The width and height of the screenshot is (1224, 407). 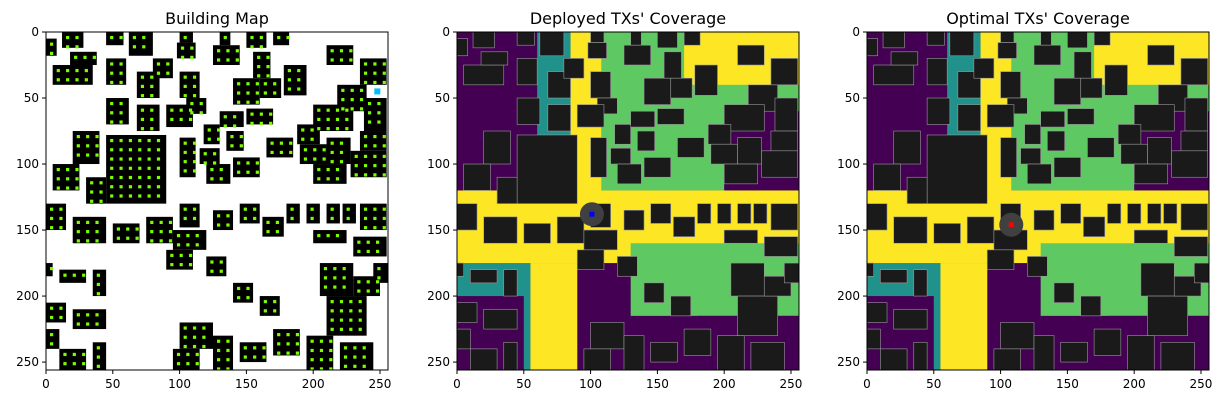 I want to click on x-tick-label: 200, so click(x=1134, y=384).